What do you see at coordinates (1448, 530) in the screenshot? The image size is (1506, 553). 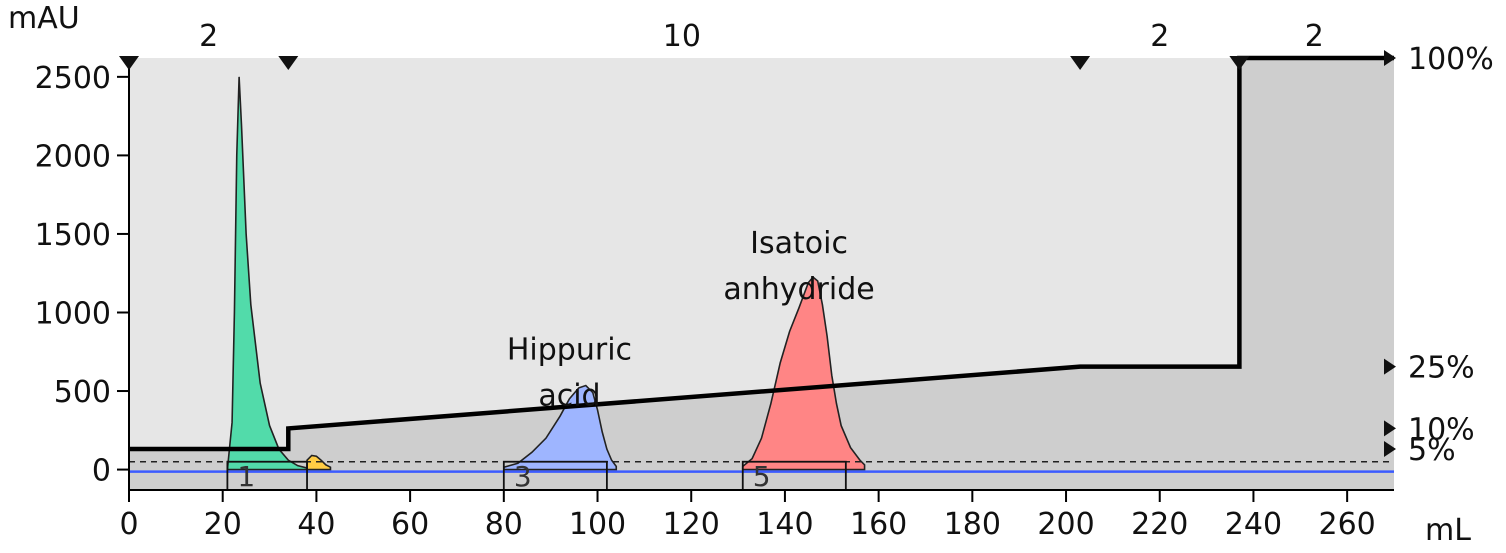 I see `x-axis-unit-label: mL` at bounding box center [1448, 530].